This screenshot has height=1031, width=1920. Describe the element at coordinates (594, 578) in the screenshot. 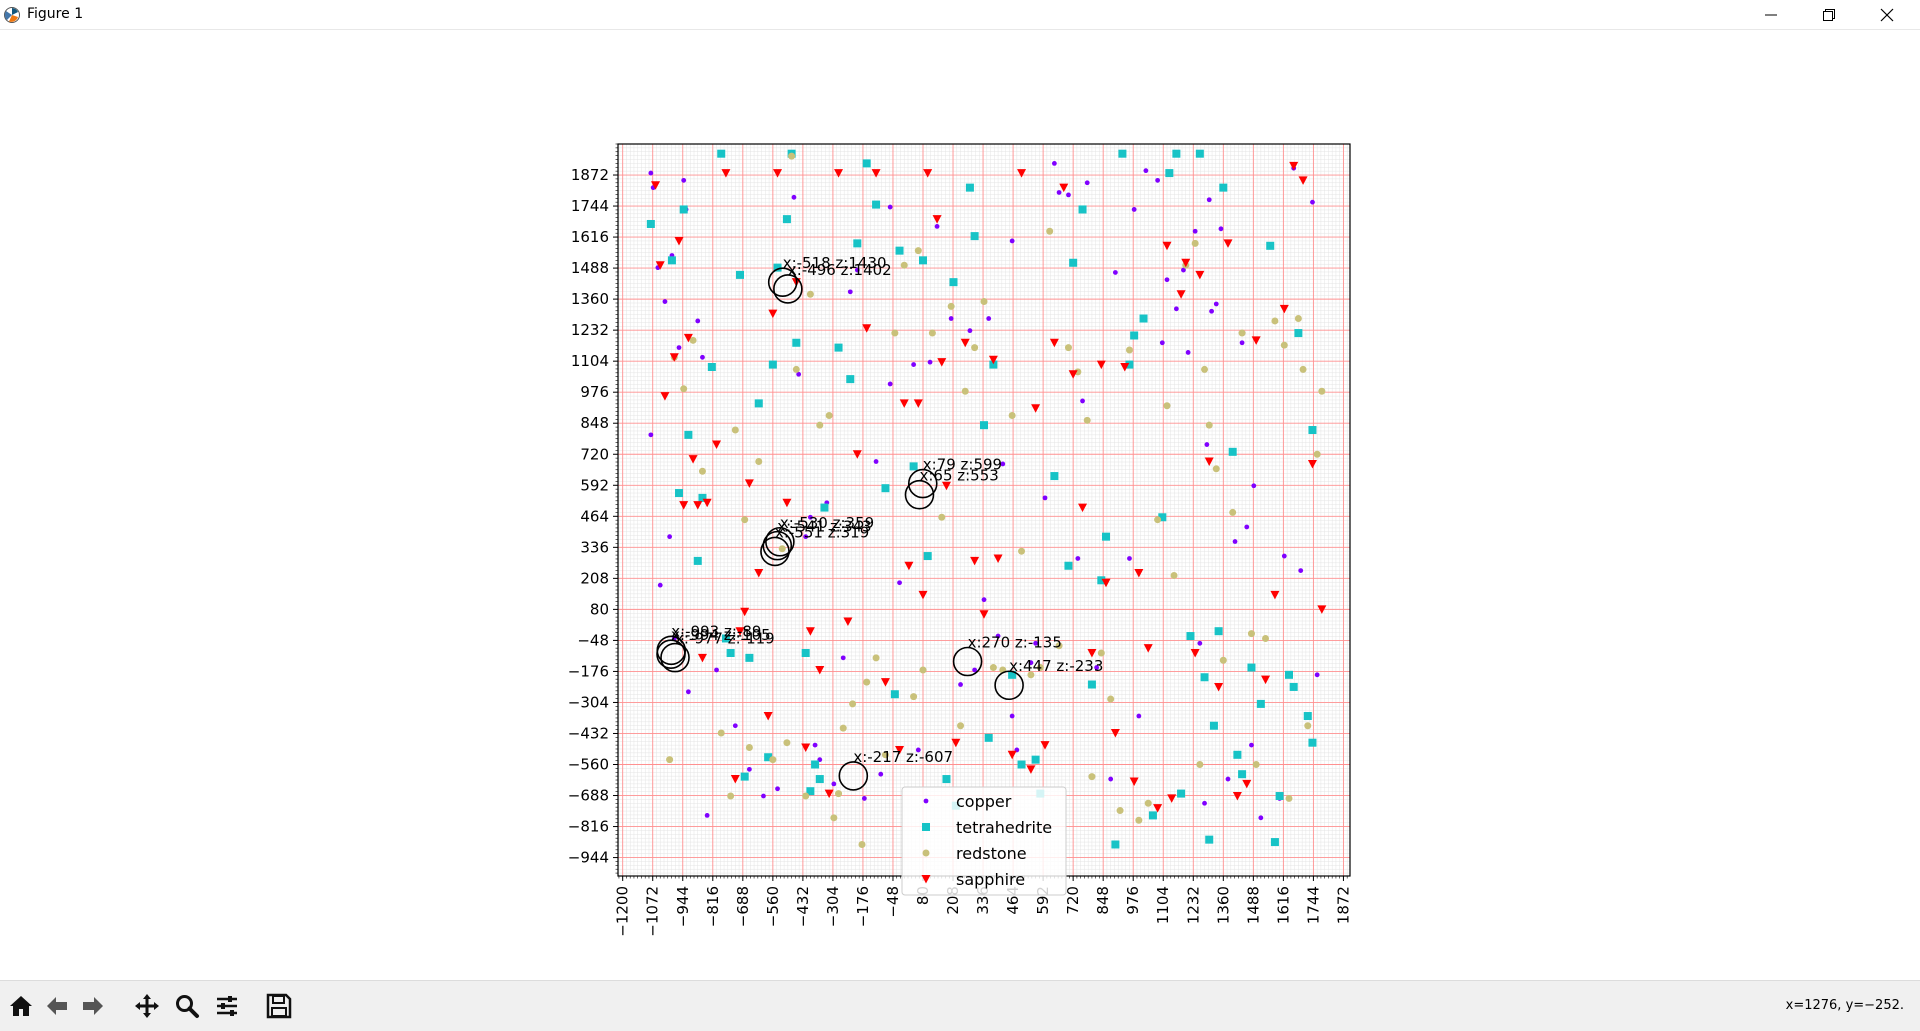

I see `y-tick-label: 208` at that location.